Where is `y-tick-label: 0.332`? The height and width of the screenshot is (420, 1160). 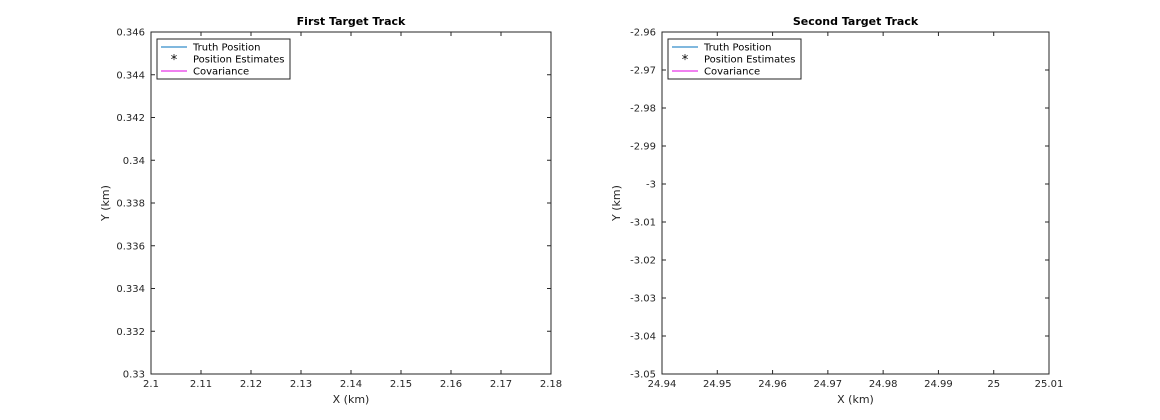 y-tick-label: 0.332 is located at coordinates (130, 332).